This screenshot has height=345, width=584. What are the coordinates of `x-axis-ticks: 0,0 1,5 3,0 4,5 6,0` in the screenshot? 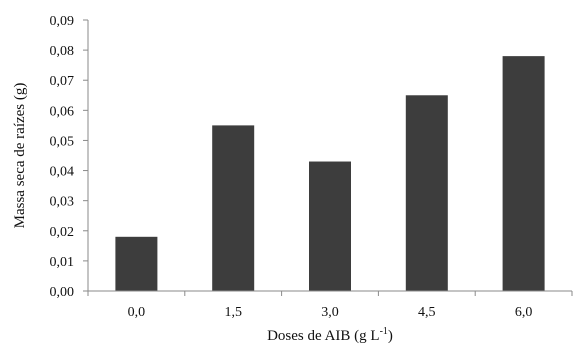 It's located at (330, 305).